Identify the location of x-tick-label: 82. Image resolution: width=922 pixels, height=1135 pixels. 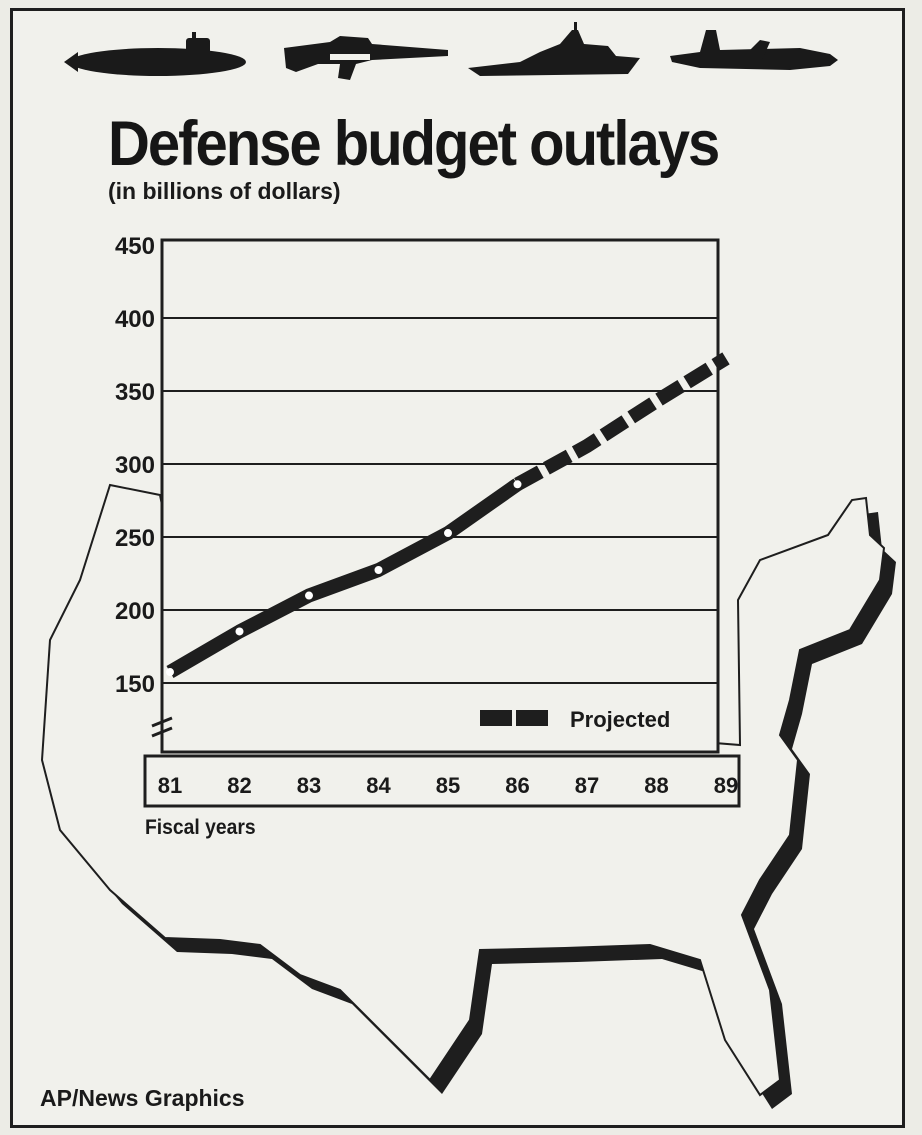
(239, 785).